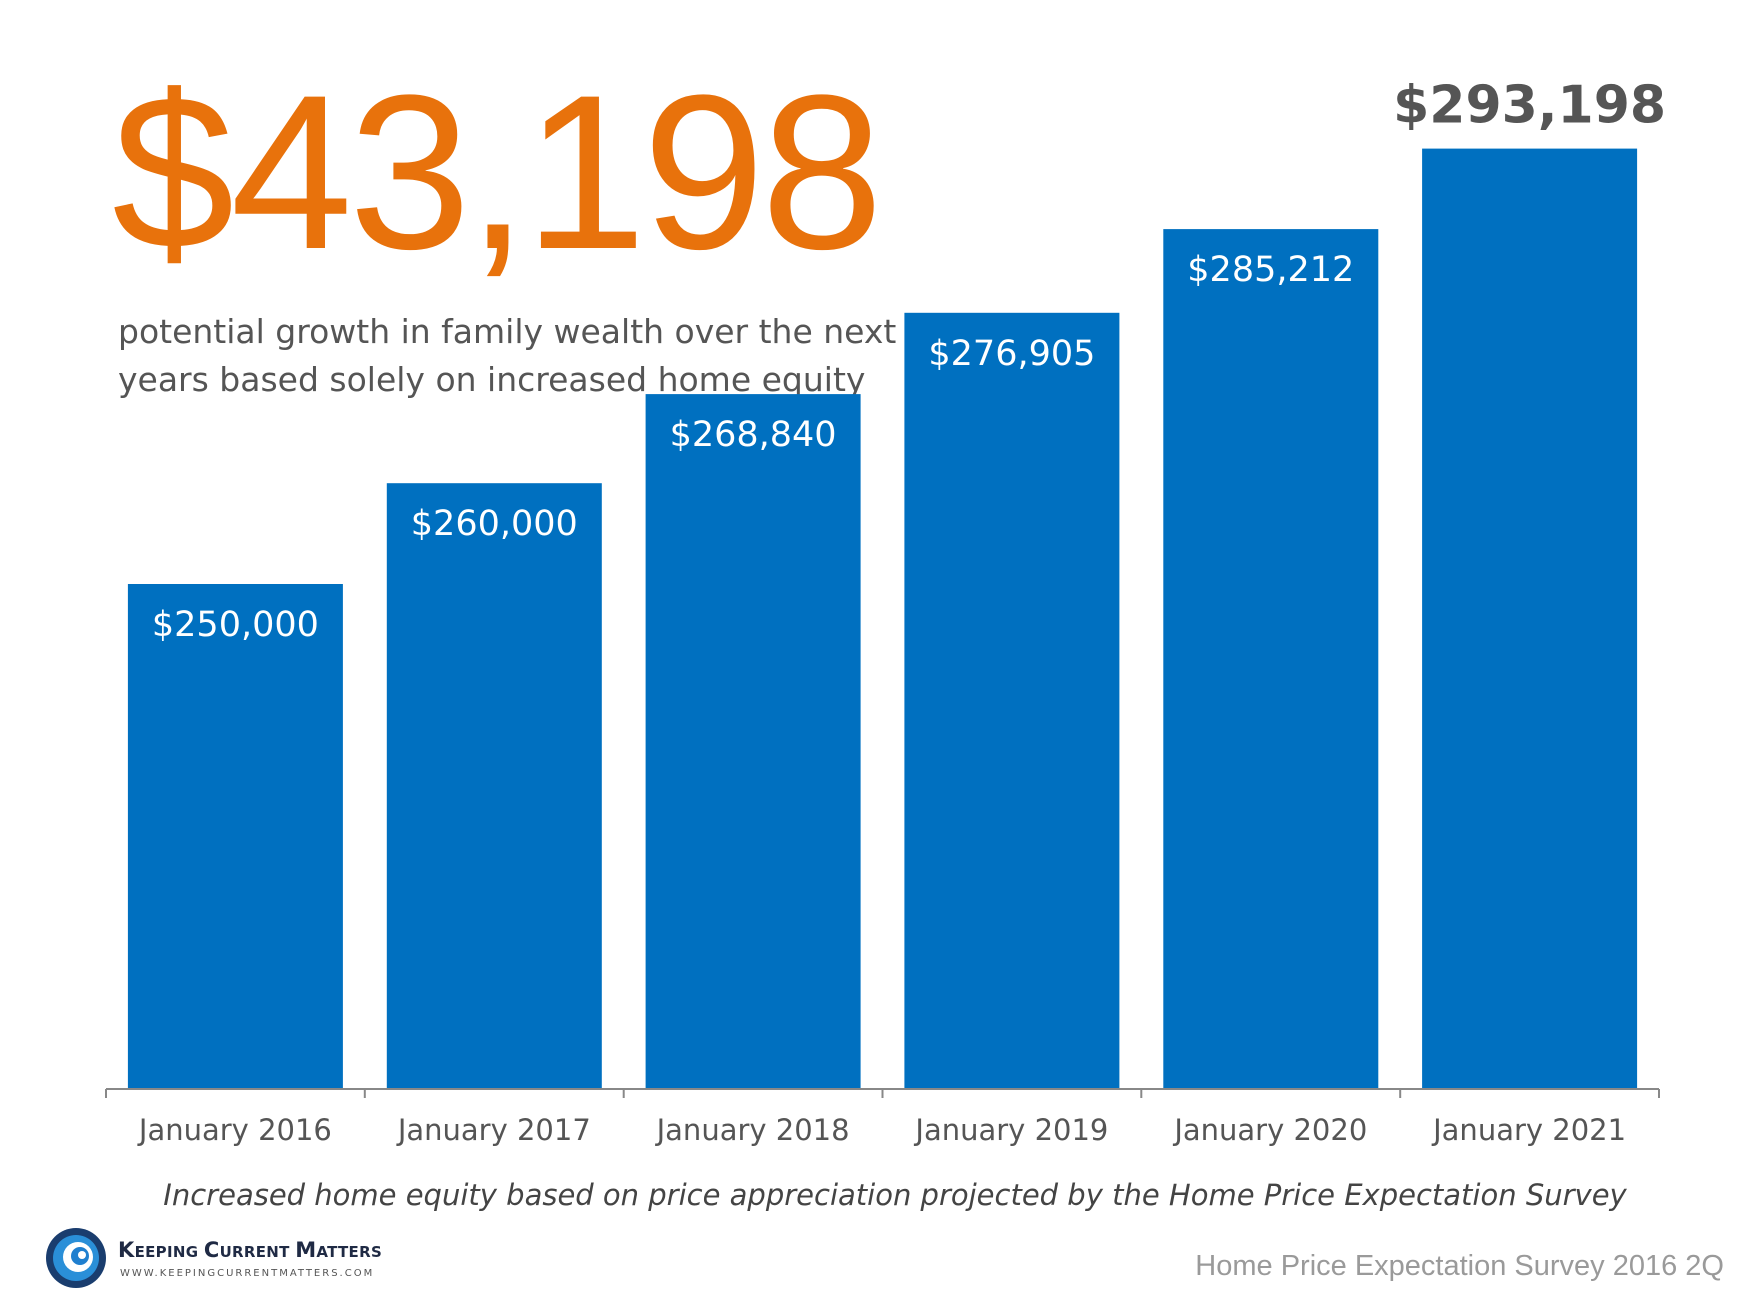 This screenshot has height=1304, width=1738. Describe the element at coordinates (247, 1273) in the screenshot. I see `logo-url: WWW.KEEPINGCURRENTMATTERS.COM` at that location.